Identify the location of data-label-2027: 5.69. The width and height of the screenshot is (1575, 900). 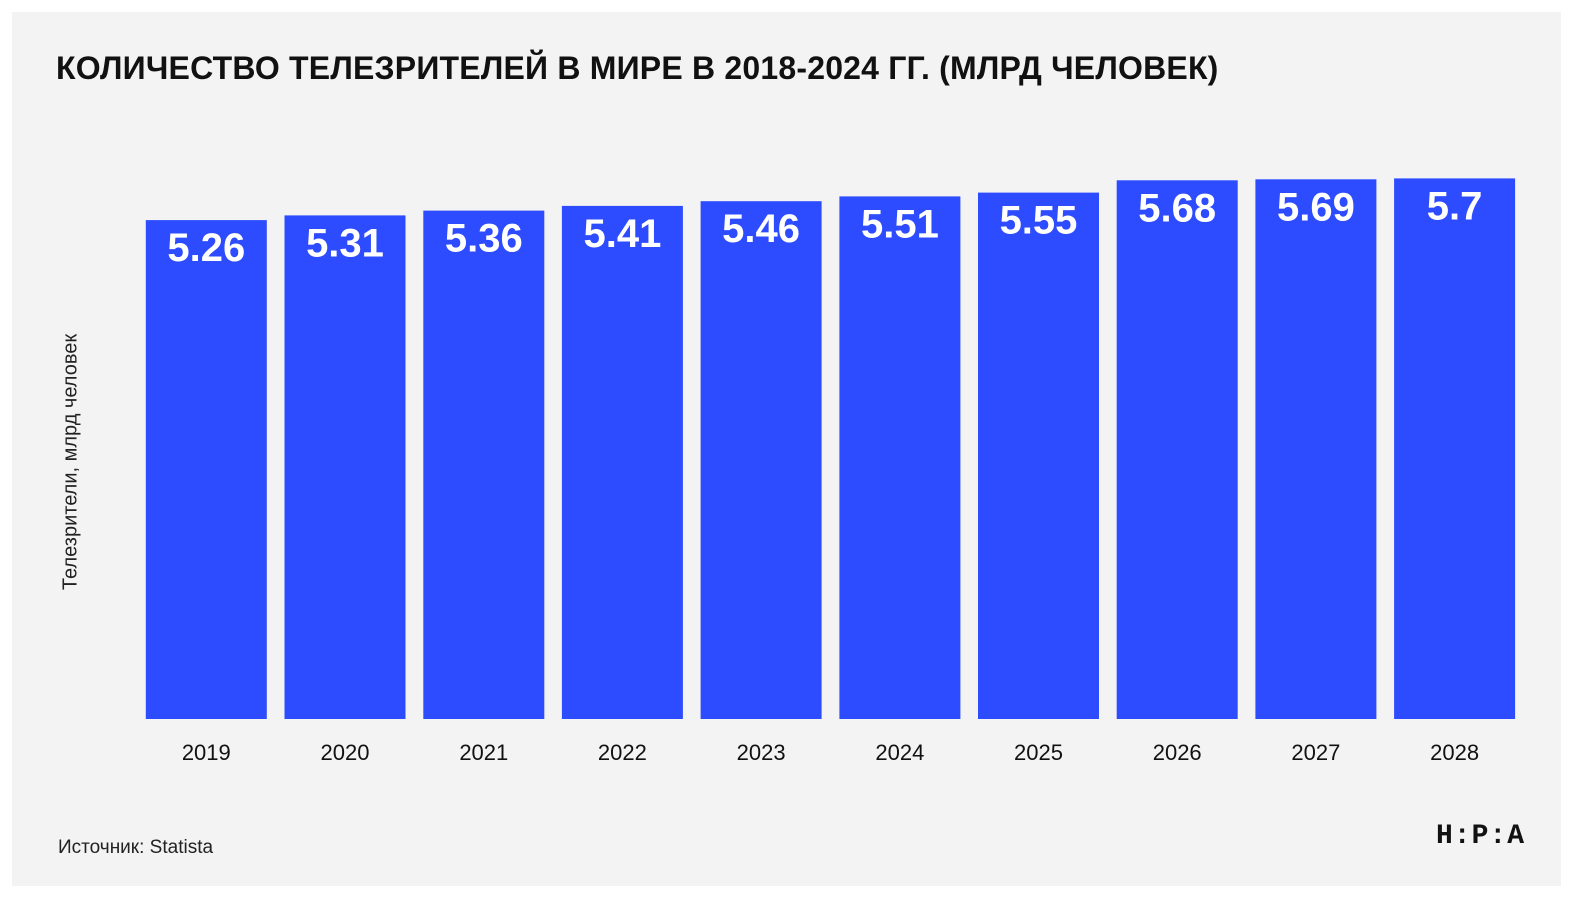
(1316, 207).